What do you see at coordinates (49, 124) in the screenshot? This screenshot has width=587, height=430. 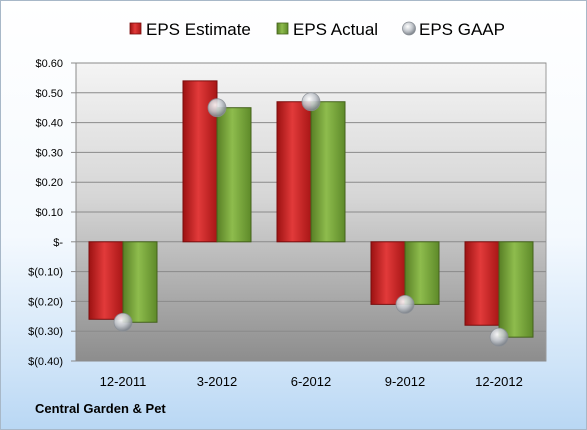 I see `y-tick-label: $0.40` at bounding box center [49, 124].